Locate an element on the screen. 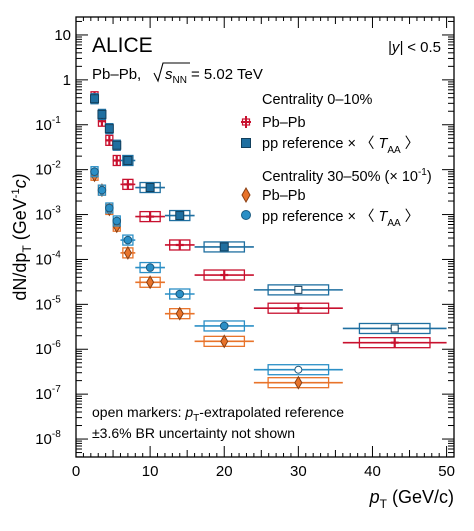 Image resolution: width=474 pixels, height=531 pixels. note-open-markers: open markers: pT-extrapolated reference is located at coordinates (218, 414).